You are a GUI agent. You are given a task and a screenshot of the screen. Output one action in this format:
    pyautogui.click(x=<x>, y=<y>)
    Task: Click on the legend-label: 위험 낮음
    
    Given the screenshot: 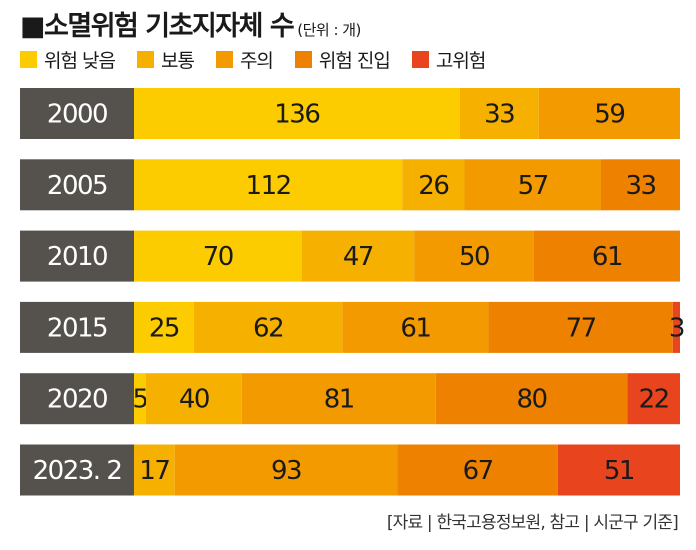 What is the action you would take?
    pyautogui.click(x=80, y=61)
    